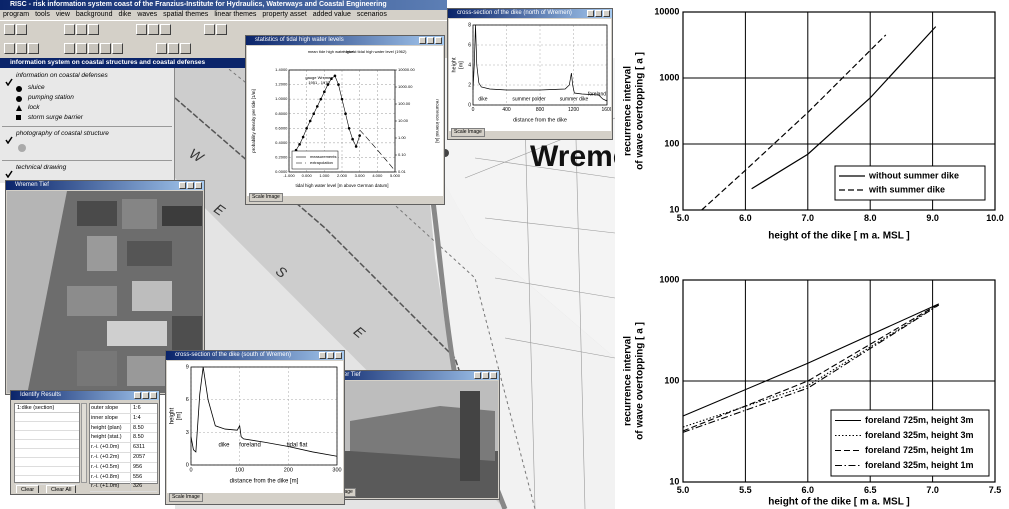  Describe the element at coordinates (41, 167) in the screenshot. I see `panel-item: technical drawing` at that location.